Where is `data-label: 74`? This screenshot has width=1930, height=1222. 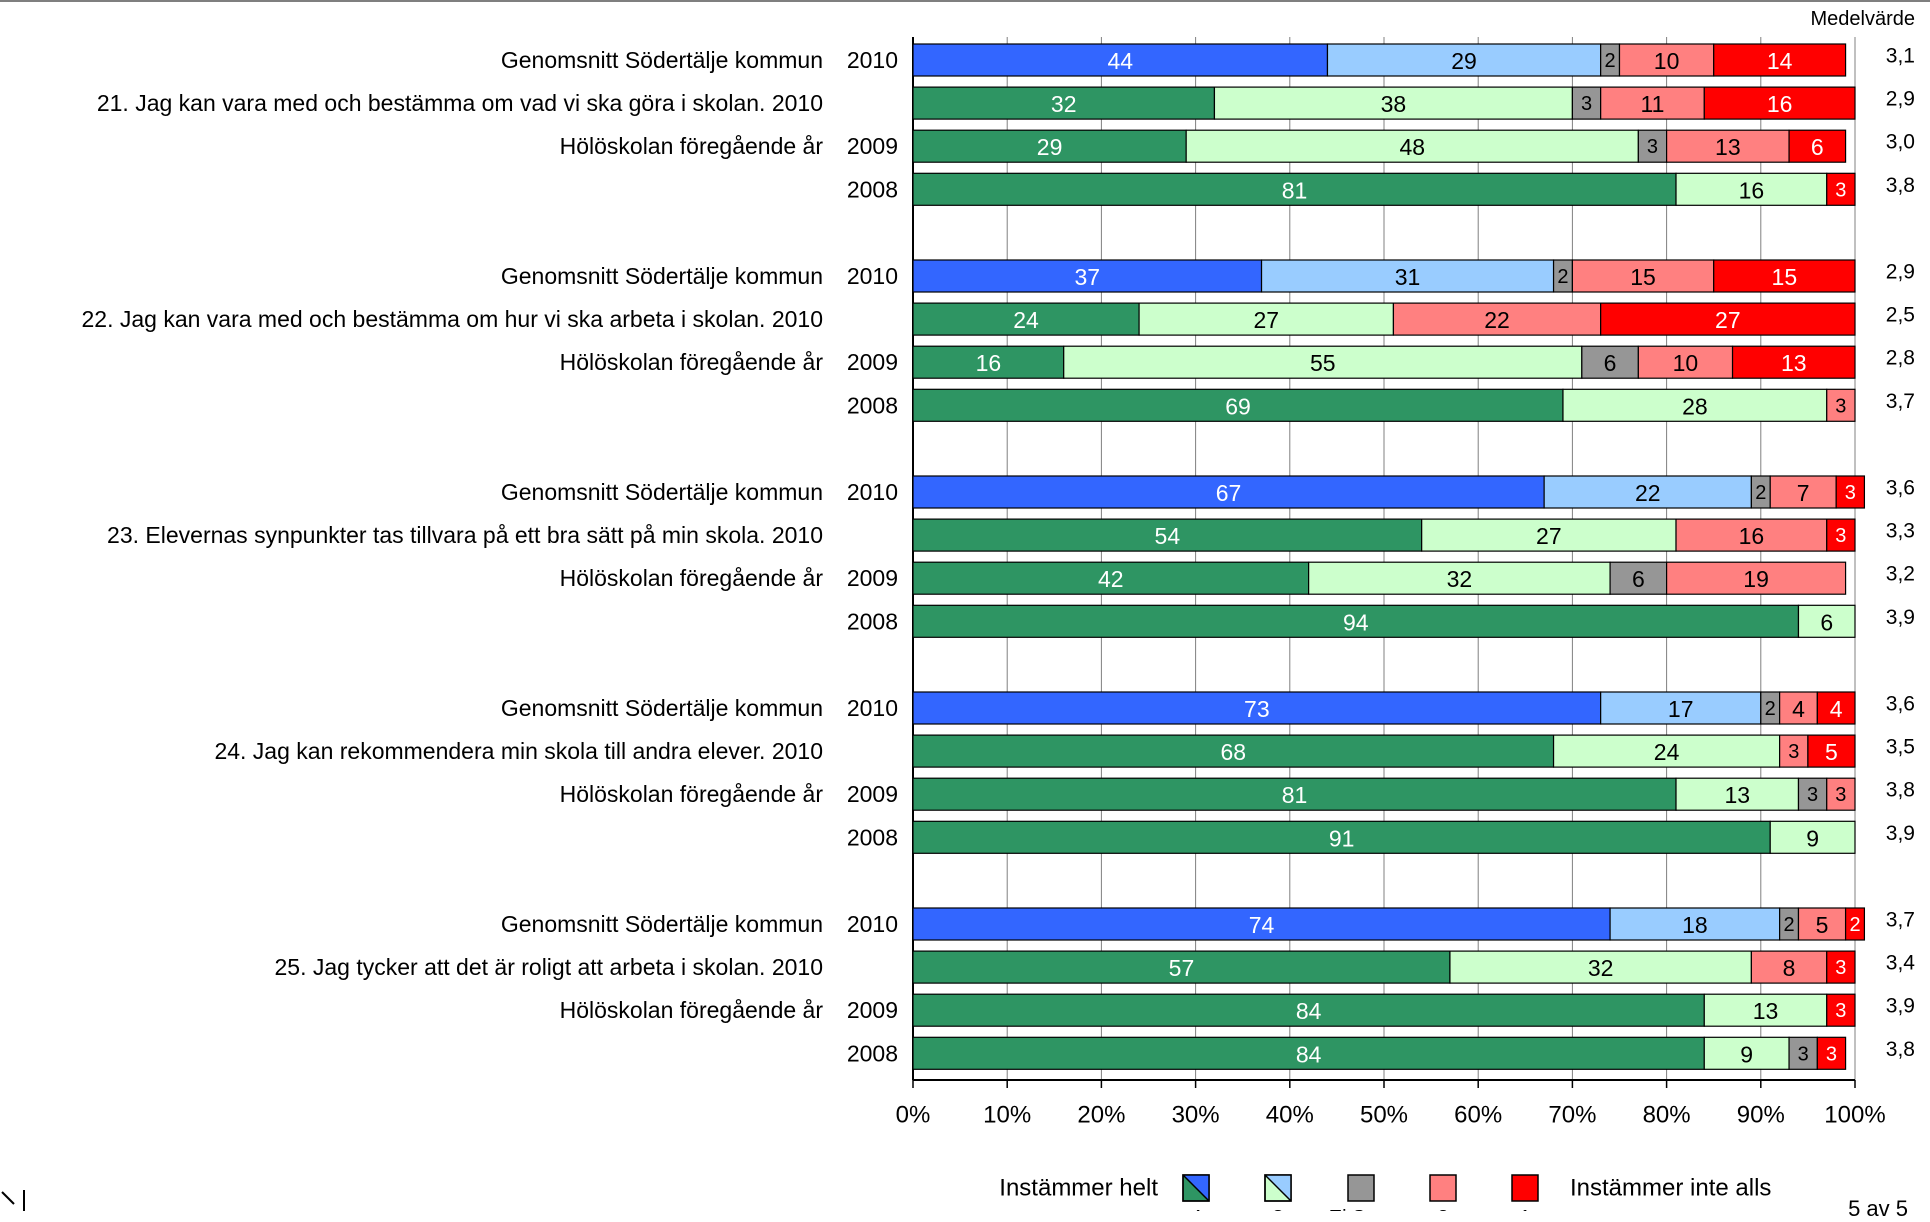
data-label: 74 is located at coordinates (1262, 925).